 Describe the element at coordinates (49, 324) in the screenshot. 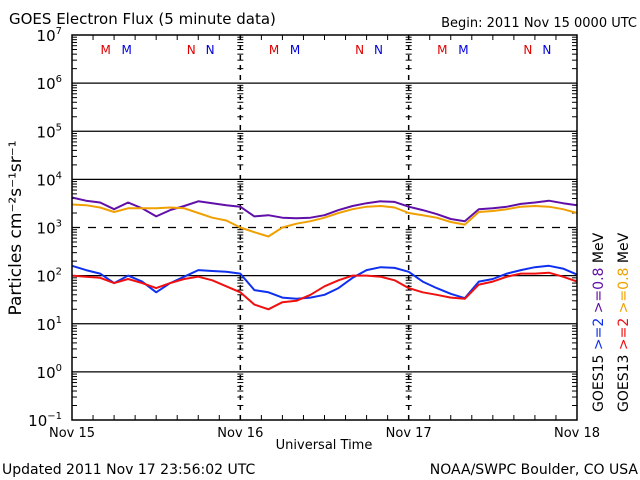

I see `y-tick-label: 10¹` at that location.